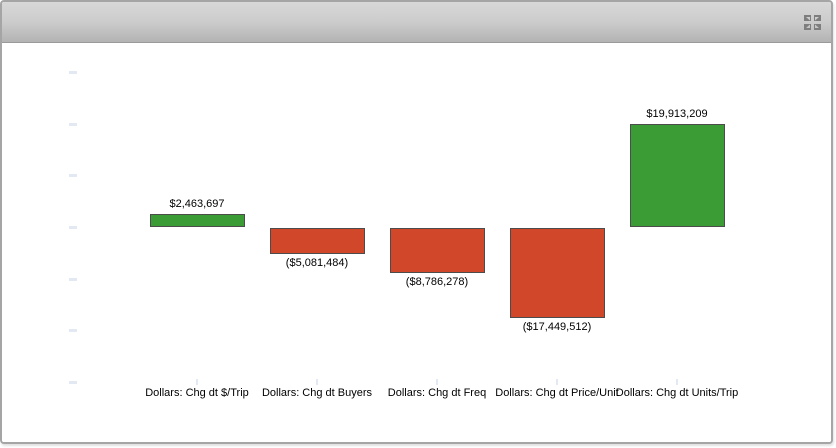 The image size is (836, 448). Describe the element at coordinates (317, 263) in the screenshot. I see `bar-value-label: ($5,081,484)` at that location.